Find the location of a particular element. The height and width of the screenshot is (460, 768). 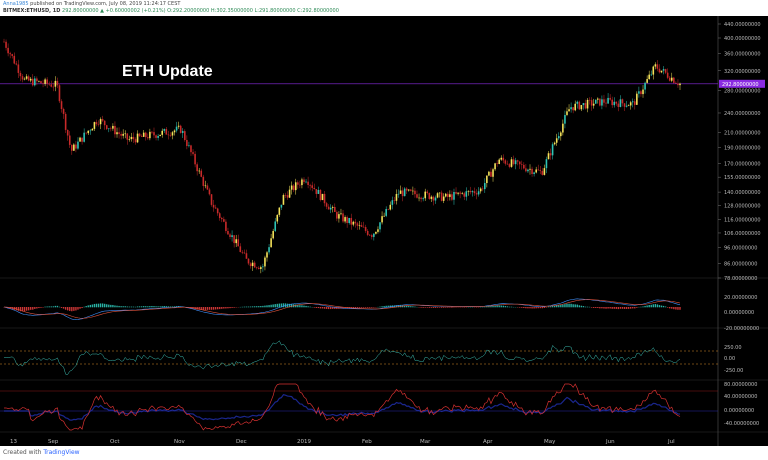

oscillator-pane is located at coordinates (359, 407).